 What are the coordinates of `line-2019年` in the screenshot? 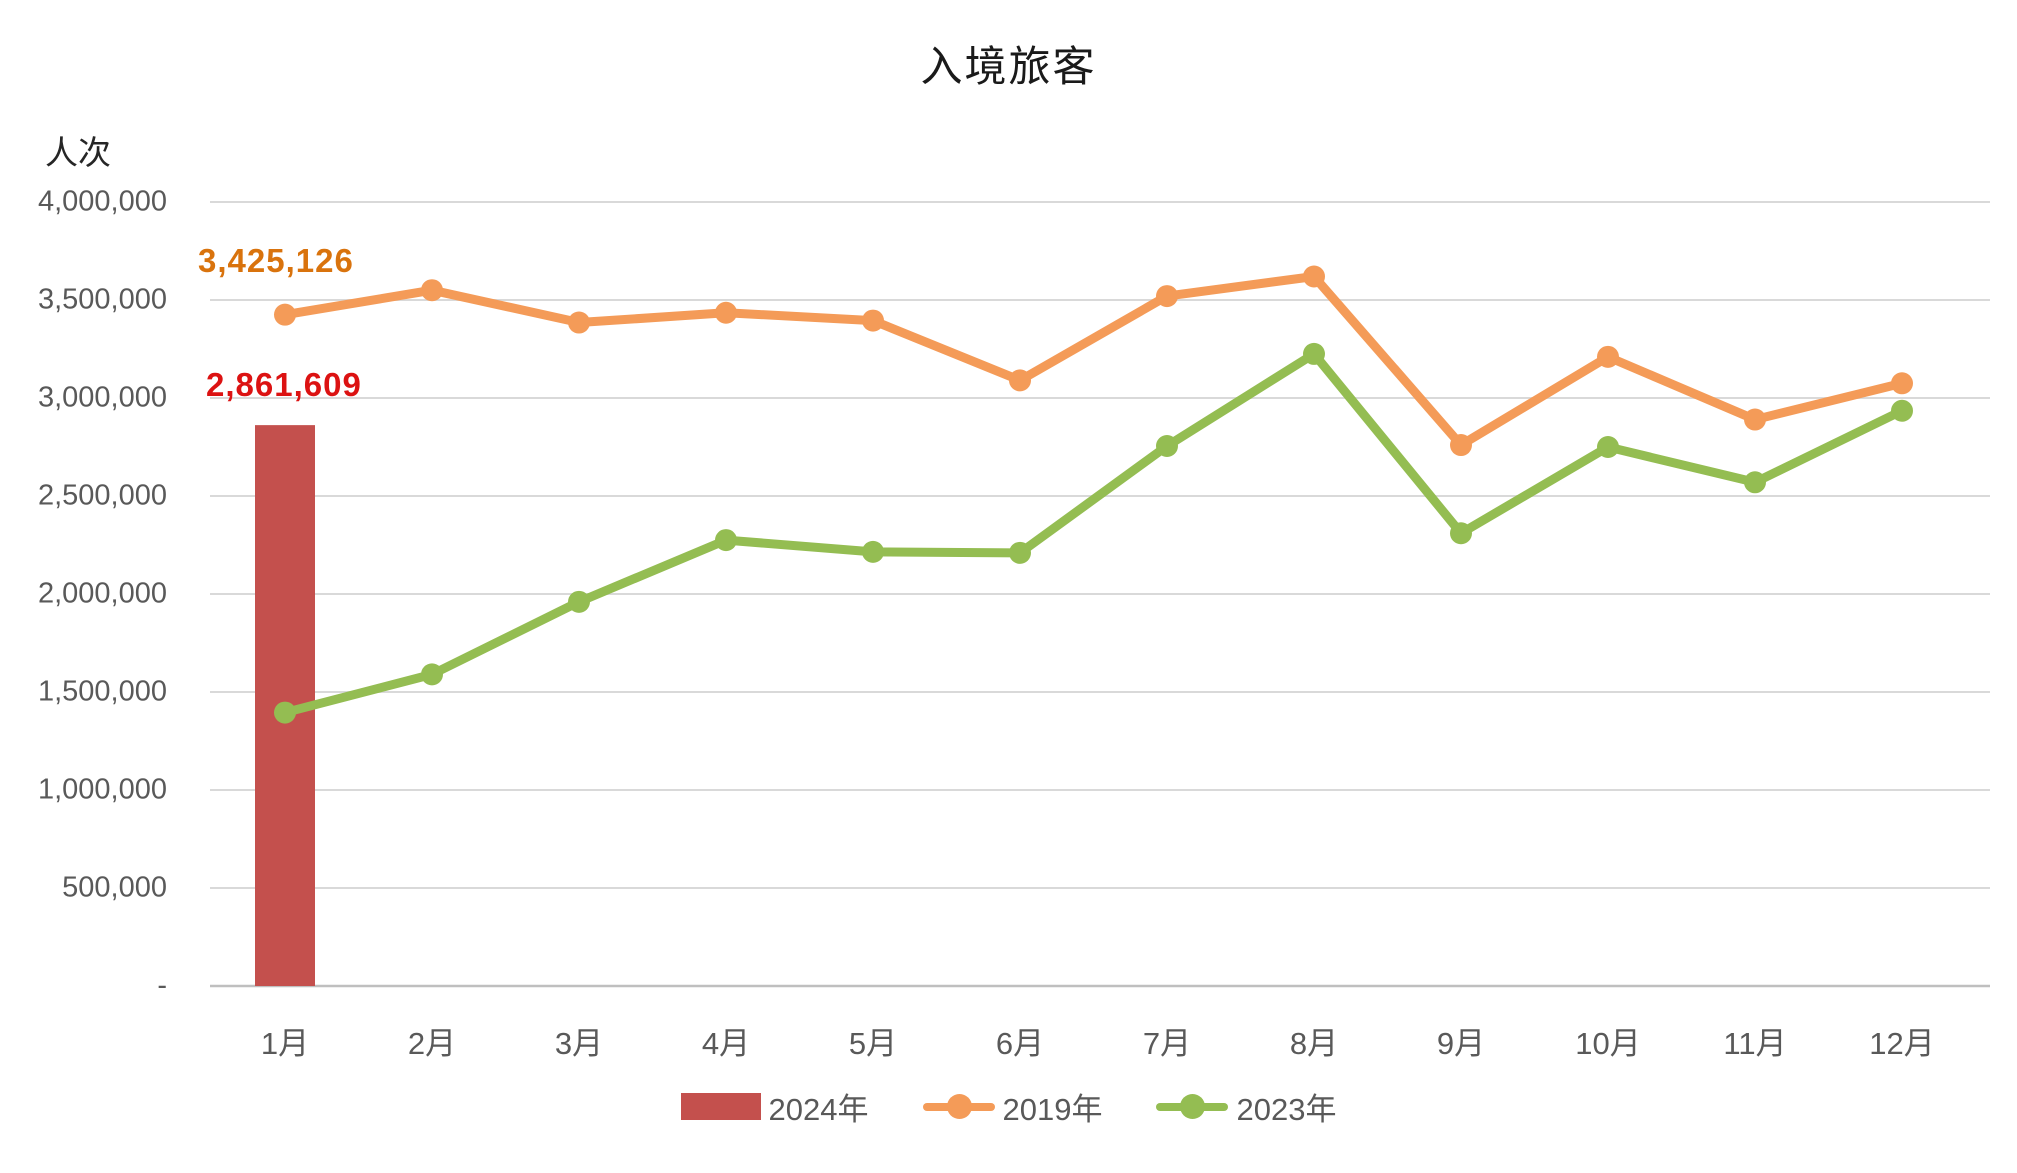 It's located at (1093, 360).